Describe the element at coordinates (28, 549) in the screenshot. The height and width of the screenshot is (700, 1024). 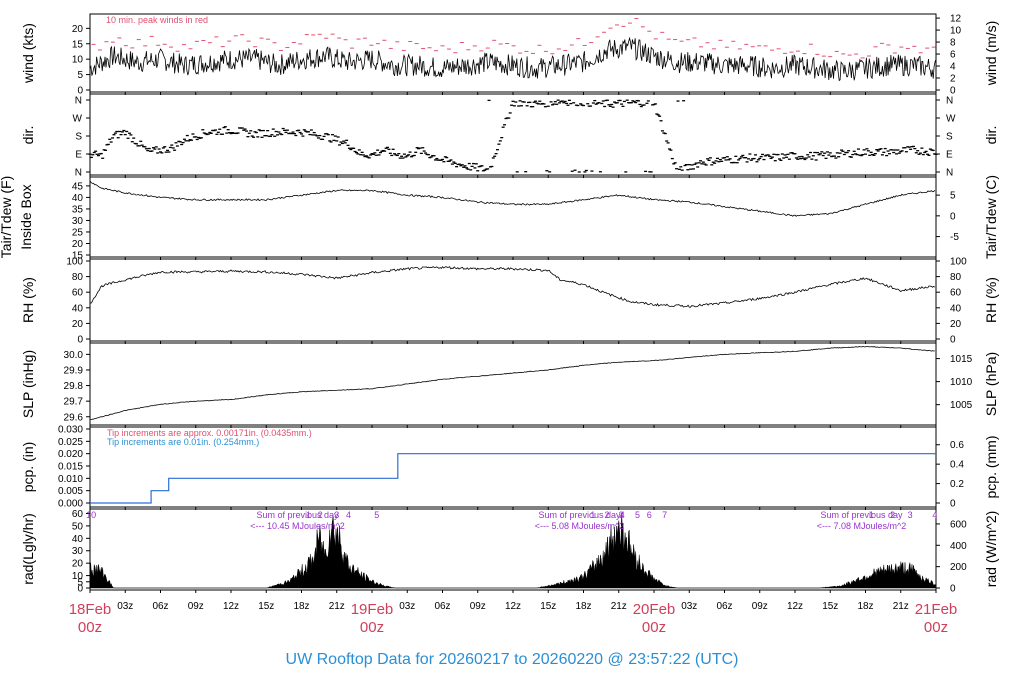
I see `rad-ylabel-left: rad(Lgly/hr)` at that location.